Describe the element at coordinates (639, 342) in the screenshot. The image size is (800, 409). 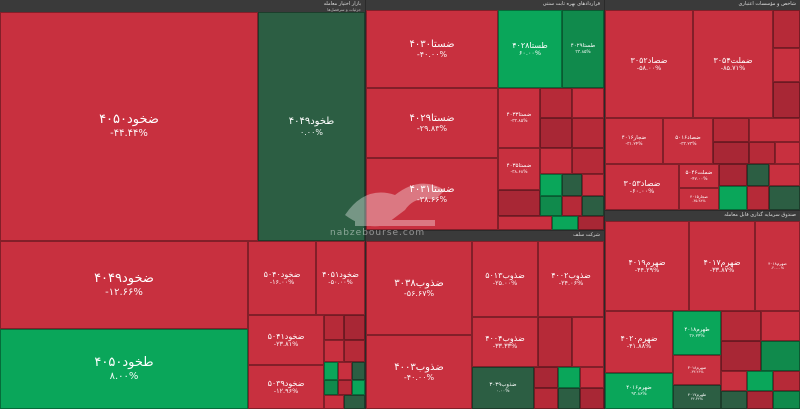
I see `treemap-tile: ضهرم۴۰۲۰ -۴۱.۸۸%` at that location.